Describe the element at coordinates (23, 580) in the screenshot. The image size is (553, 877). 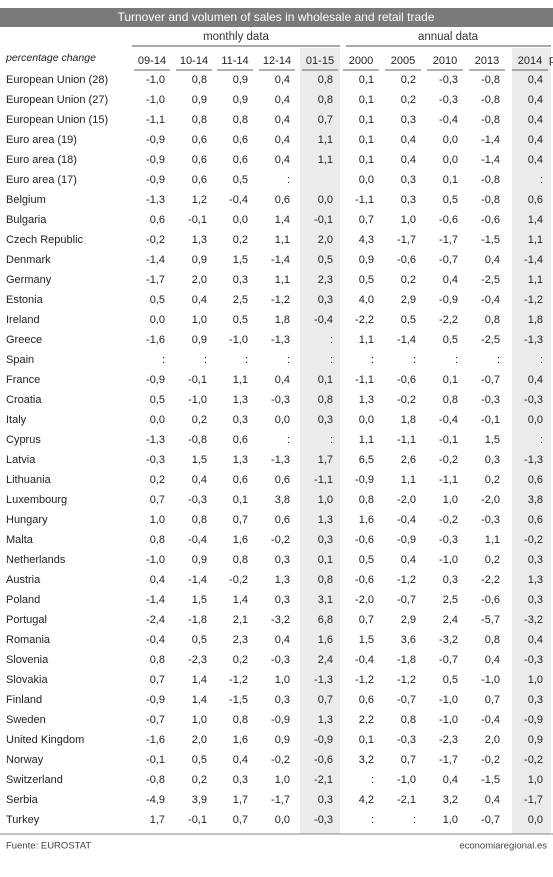
I see `row-label: Austria` at that location.